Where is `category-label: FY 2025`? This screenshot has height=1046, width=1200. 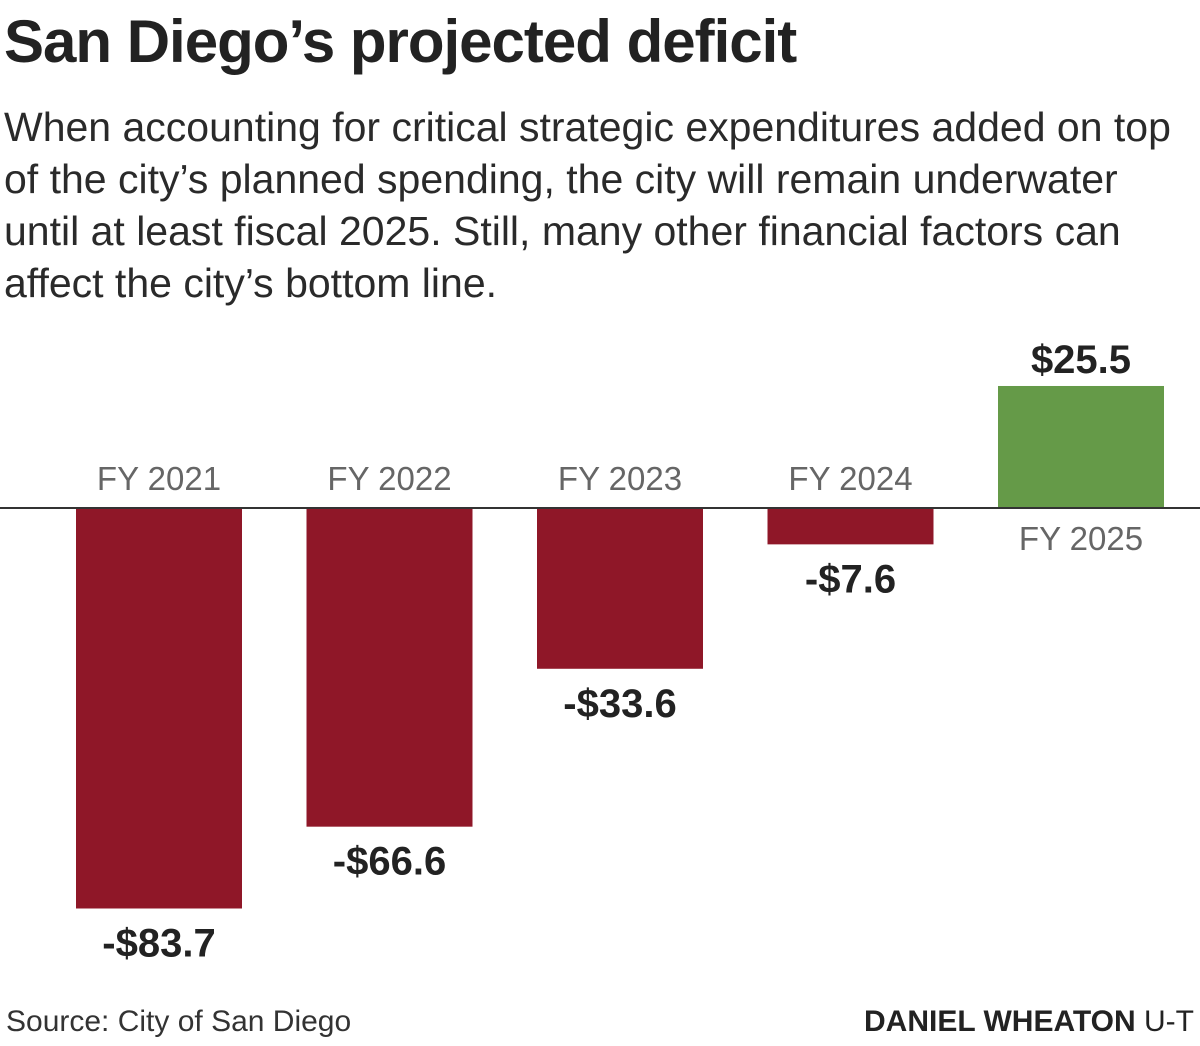
category-label: FY 2025 is located at coordinates (1081, 538).